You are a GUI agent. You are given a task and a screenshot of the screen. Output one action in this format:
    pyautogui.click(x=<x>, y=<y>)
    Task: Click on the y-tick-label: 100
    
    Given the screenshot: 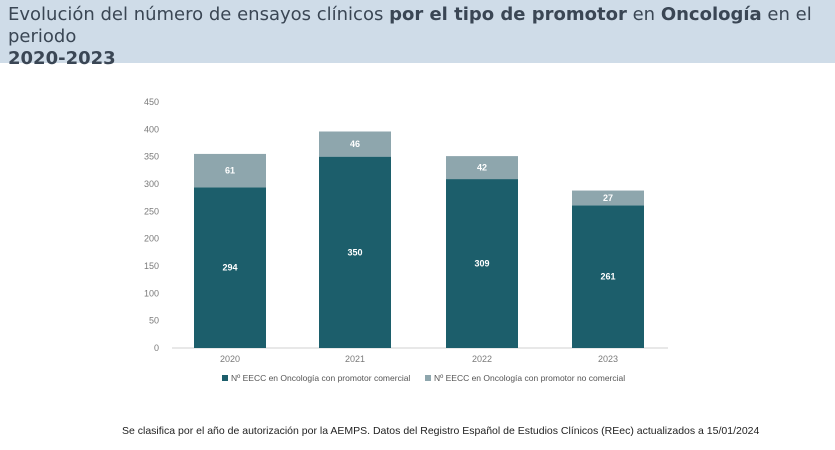 What is the action you would take?
    pyautogui.click(x=151, y=293)
    